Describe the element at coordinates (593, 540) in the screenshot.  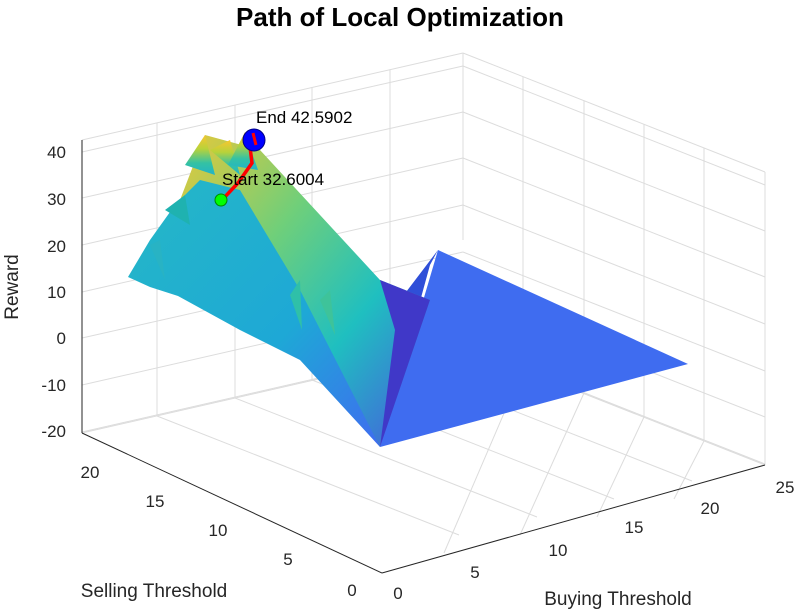
I see `x-axis-ticks: 0 5 10 15 20 25` at that location.